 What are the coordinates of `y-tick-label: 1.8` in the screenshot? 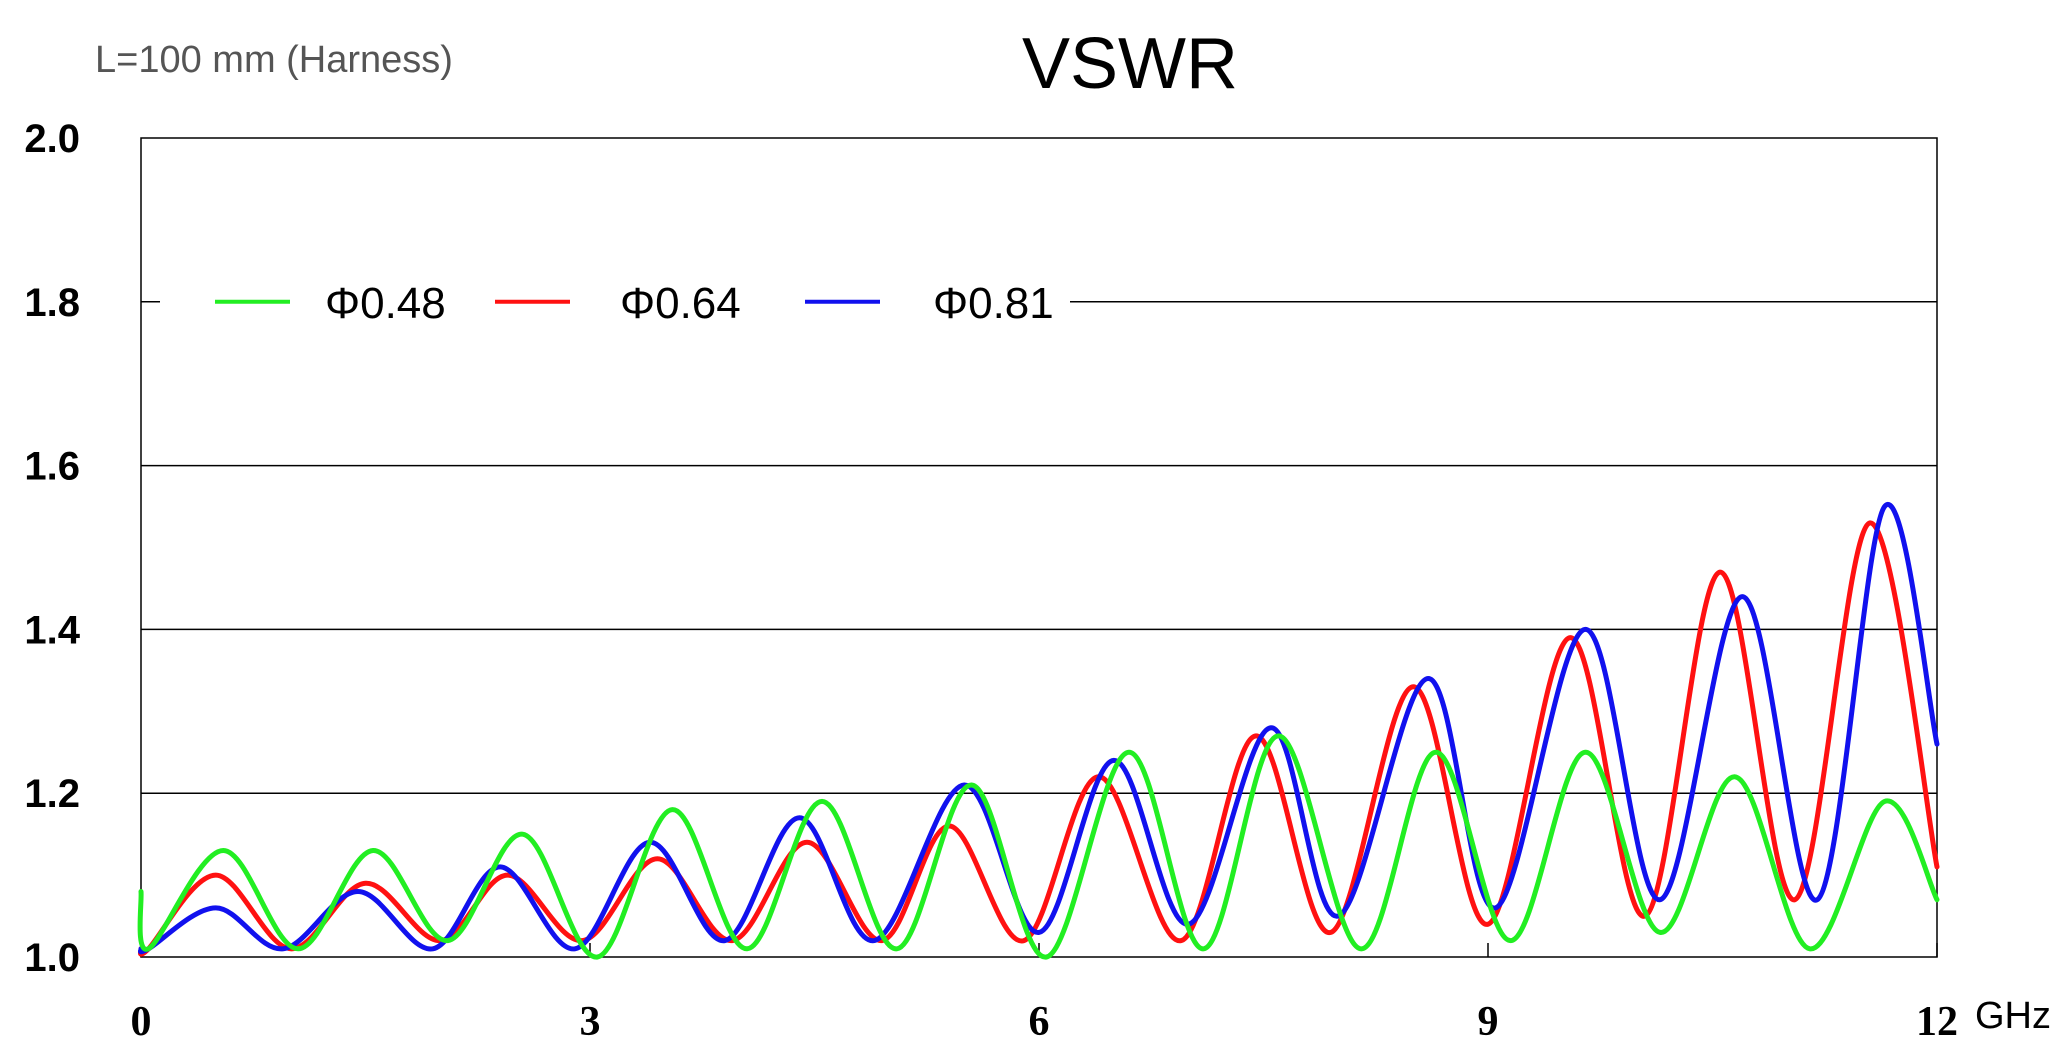 It's located at (52, 303).